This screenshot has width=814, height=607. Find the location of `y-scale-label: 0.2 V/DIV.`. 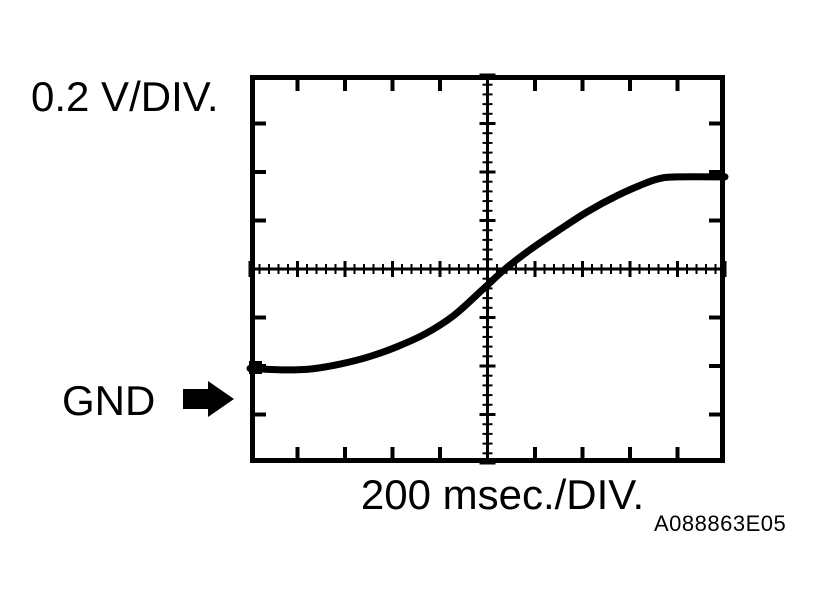

y-scale-label: 0.2 V/DIV. is located at coordinates (125, 96).